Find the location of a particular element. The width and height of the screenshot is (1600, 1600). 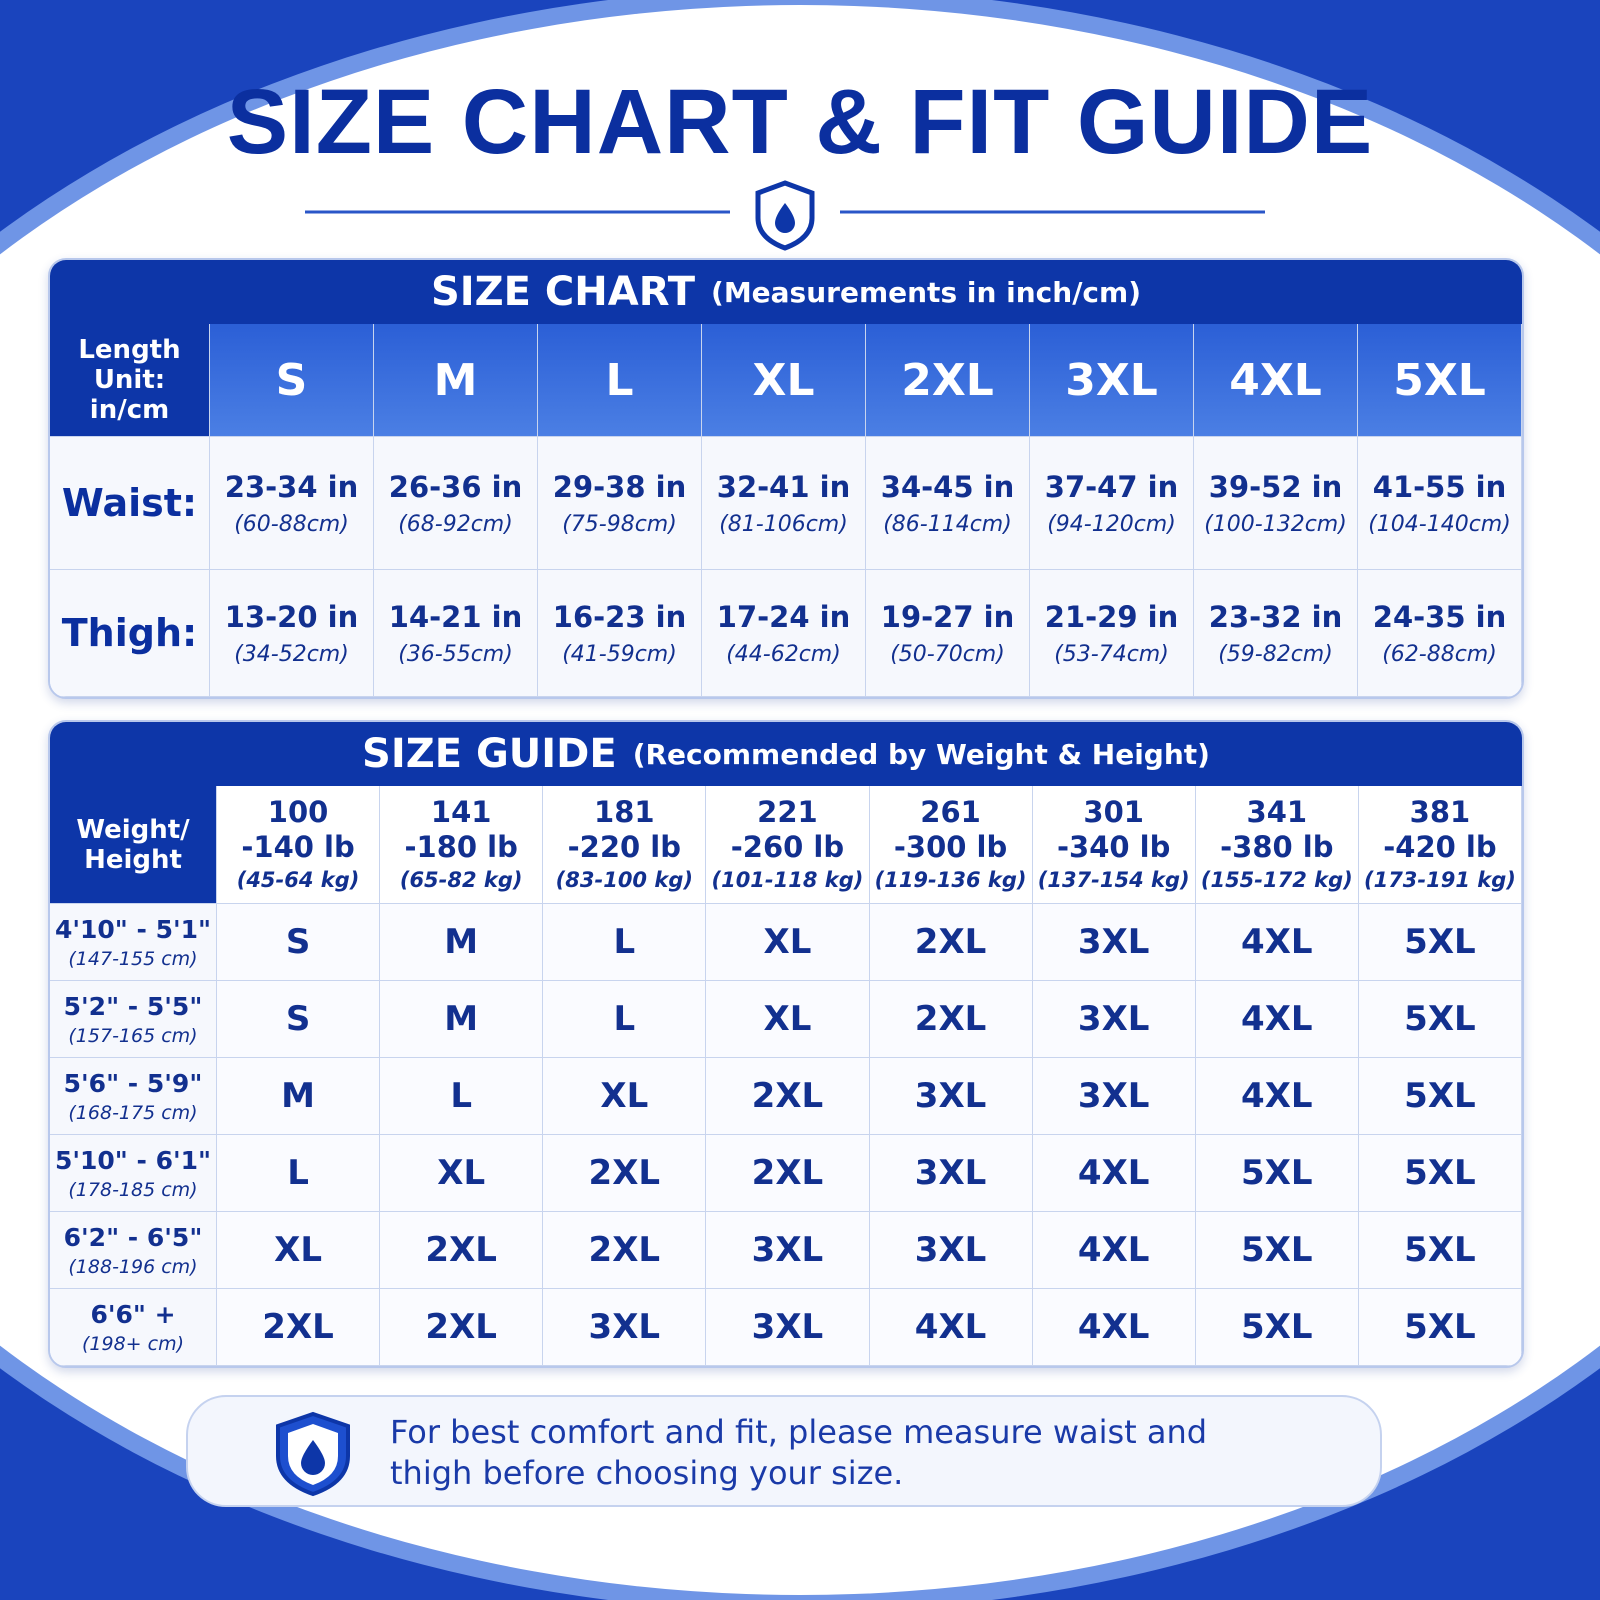

size-cell: M is located at coordinates (462, 942).